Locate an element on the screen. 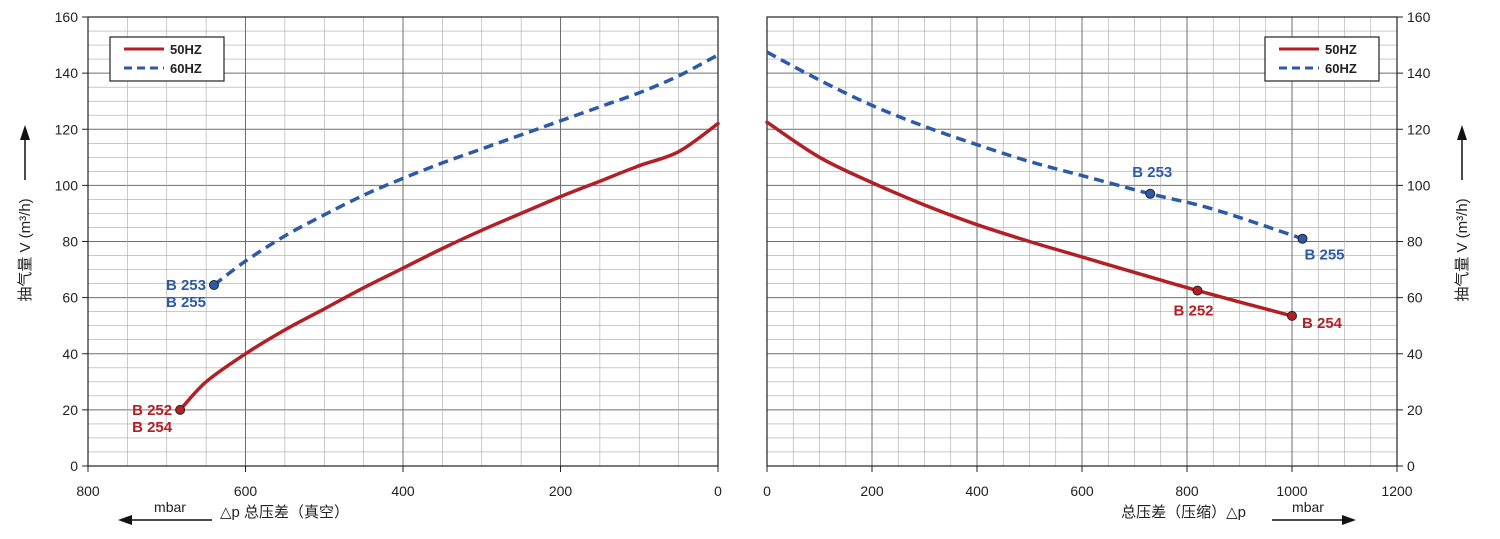 The width and height of the screenshot is (1500, 539). series-line-50hz is located at coordinates (1029, 219).